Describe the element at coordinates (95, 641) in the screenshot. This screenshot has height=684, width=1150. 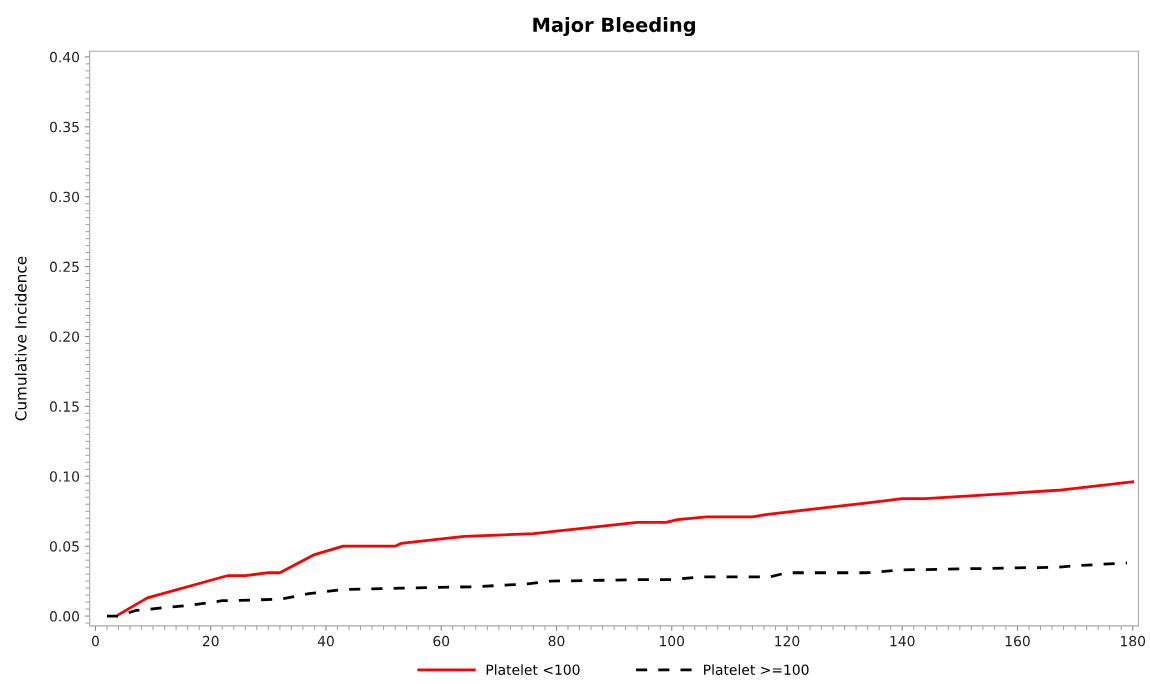
I see `x-tick-label: 0` at that location.